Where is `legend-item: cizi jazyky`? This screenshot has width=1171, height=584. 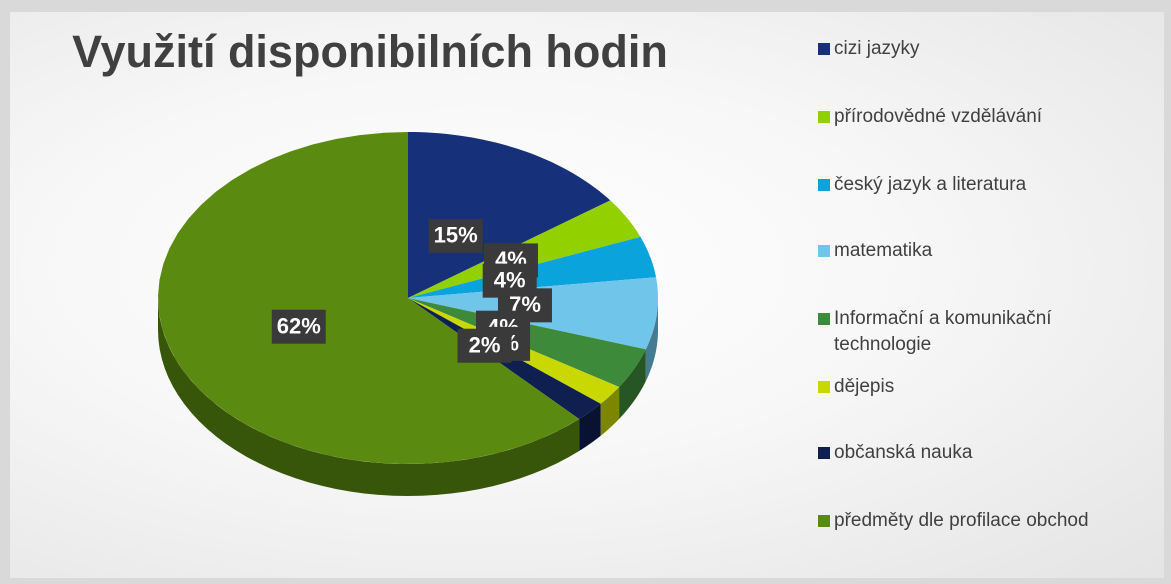 legend-item: cizi jazyky is located at coordinates (976, 49).